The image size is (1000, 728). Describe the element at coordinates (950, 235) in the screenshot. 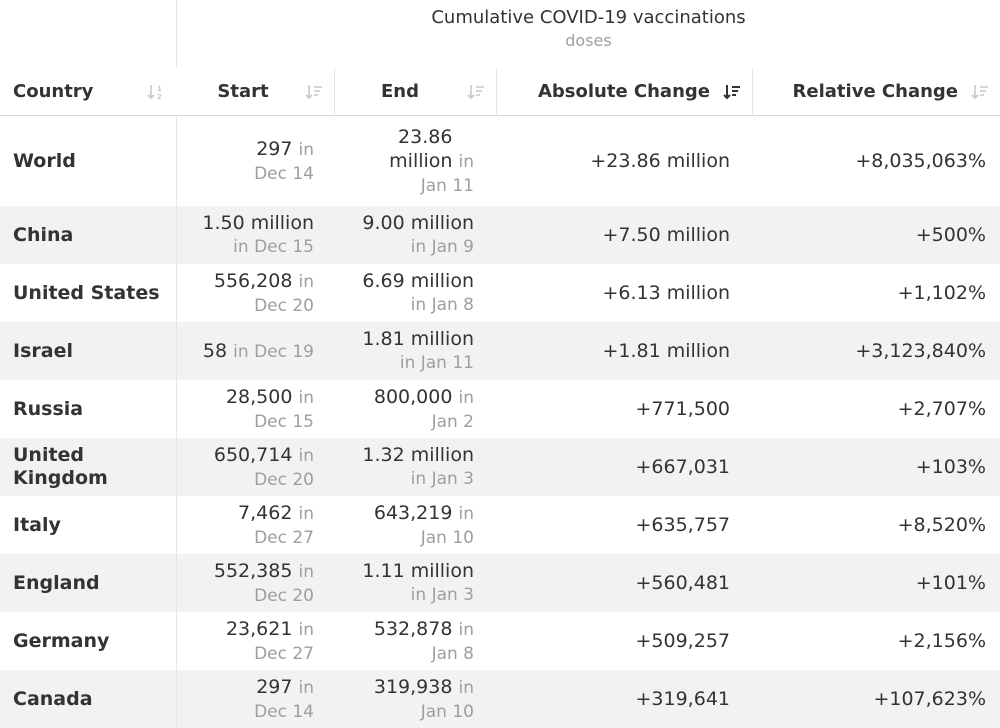

I see `relative-change-cell: +500%` at that location.